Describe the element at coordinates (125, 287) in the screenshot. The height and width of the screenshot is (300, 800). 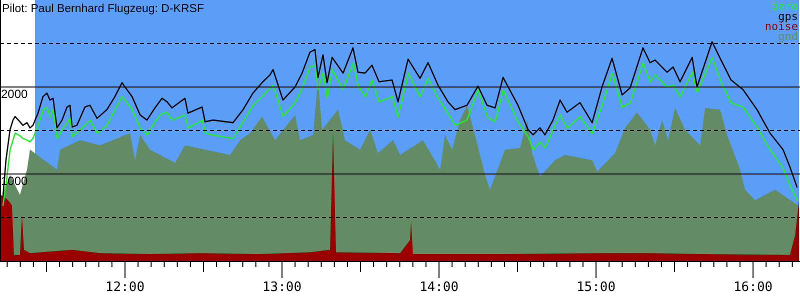
I see `x-tick-label: 12:00` at that location.